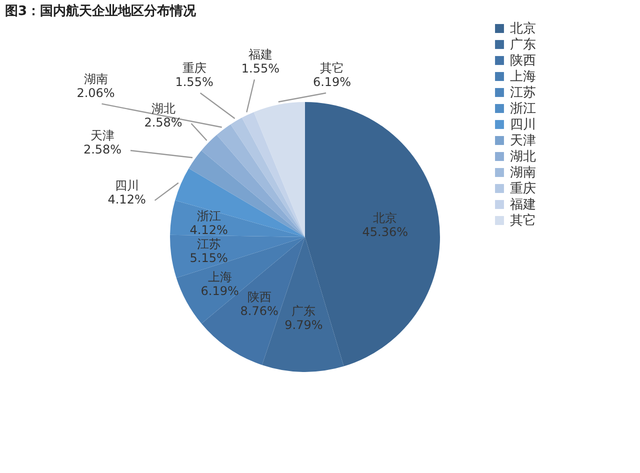  I want to click on slice-label: 浙江, so click(208, 215).